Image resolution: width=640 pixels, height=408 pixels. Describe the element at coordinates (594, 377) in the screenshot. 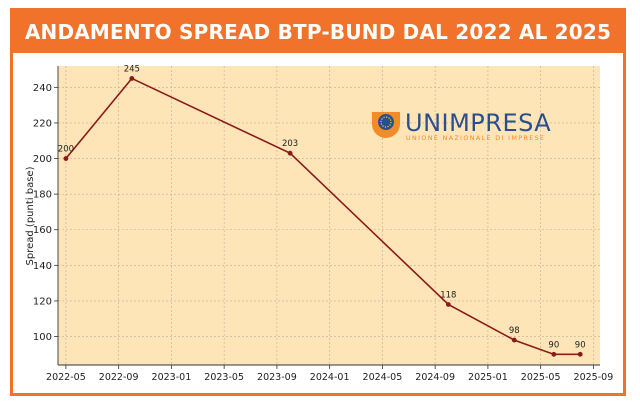

I see `x-tick-label: 2025-09` at that location.